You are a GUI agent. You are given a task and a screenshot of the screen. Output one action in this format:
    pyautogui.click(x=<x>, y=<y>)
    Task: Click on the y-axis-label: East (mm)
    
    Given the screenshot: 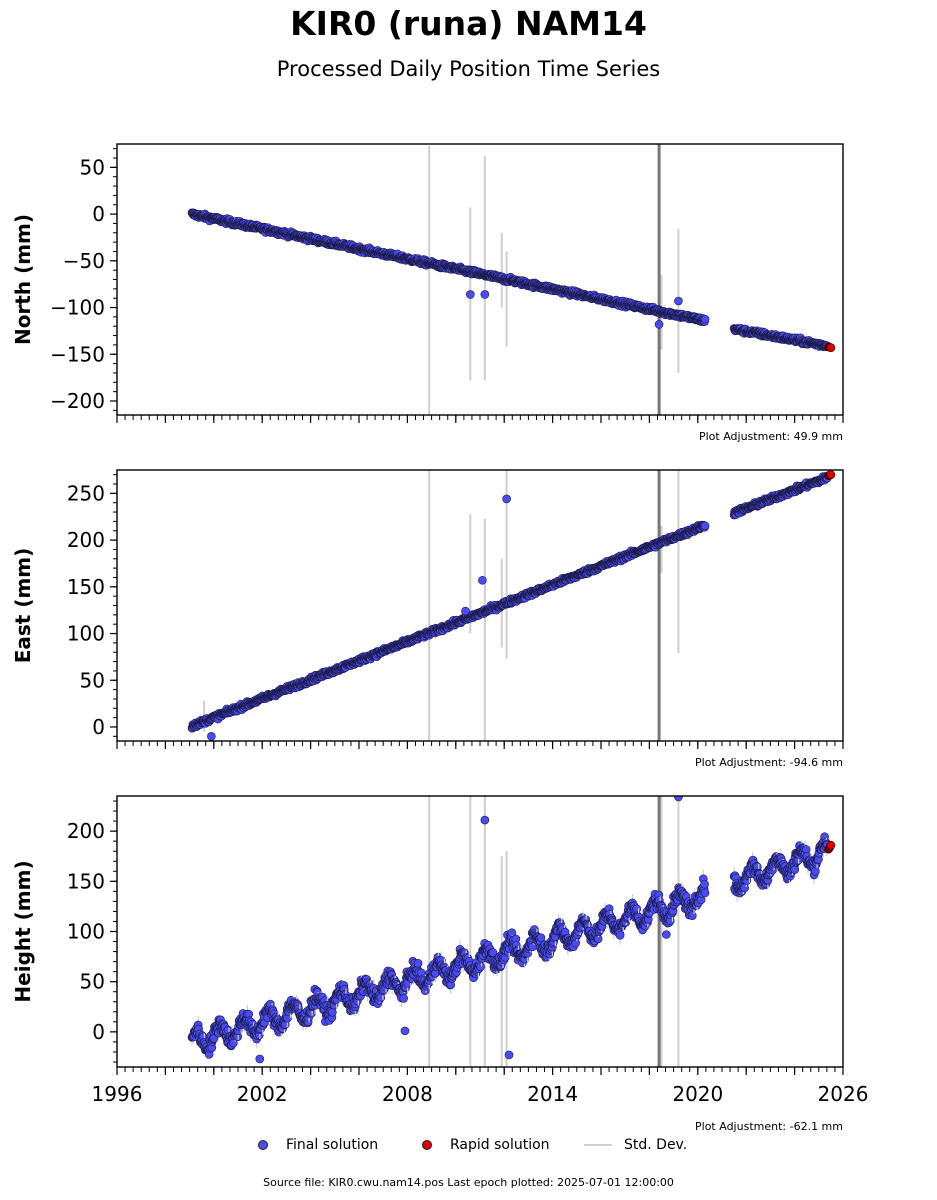 What is the action you would take?
    pyautogui.click(x=23, y=606)
    